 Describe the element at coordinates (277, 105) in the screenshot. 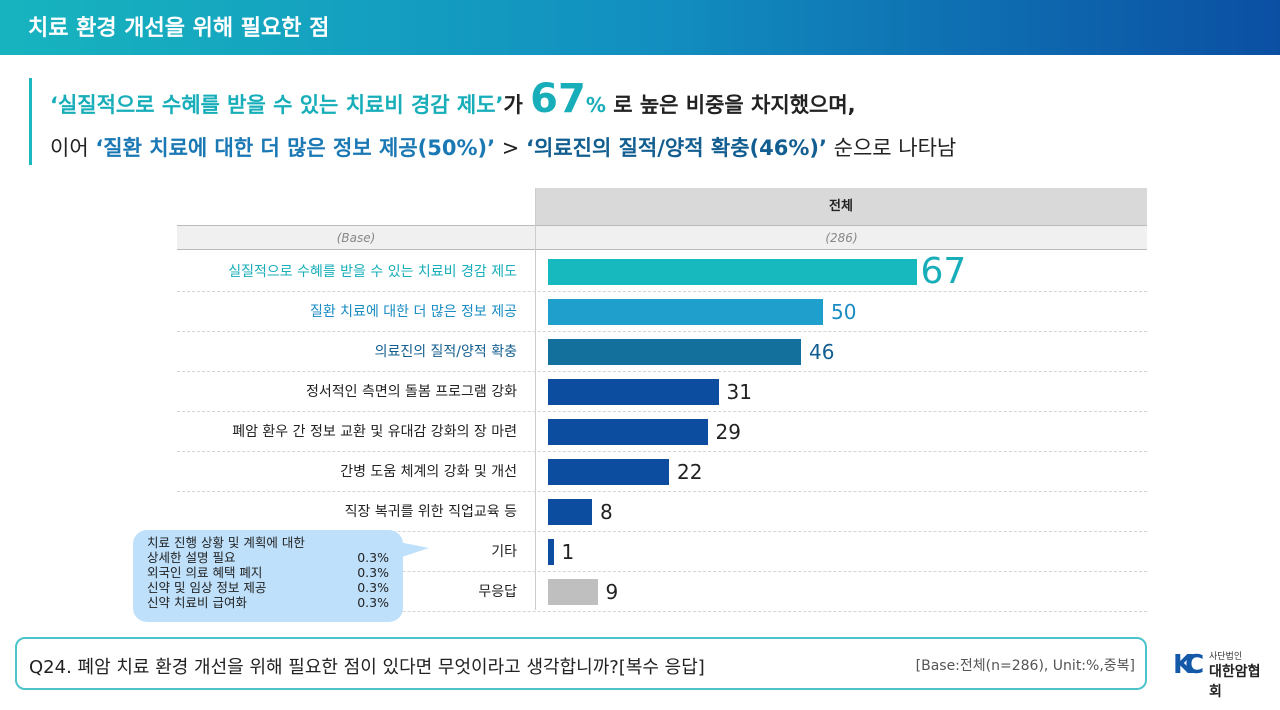

I see `headline-quote: ‘실질적으로 수혜를 받을 수 있는 치료비 경감 제도’` at that location.